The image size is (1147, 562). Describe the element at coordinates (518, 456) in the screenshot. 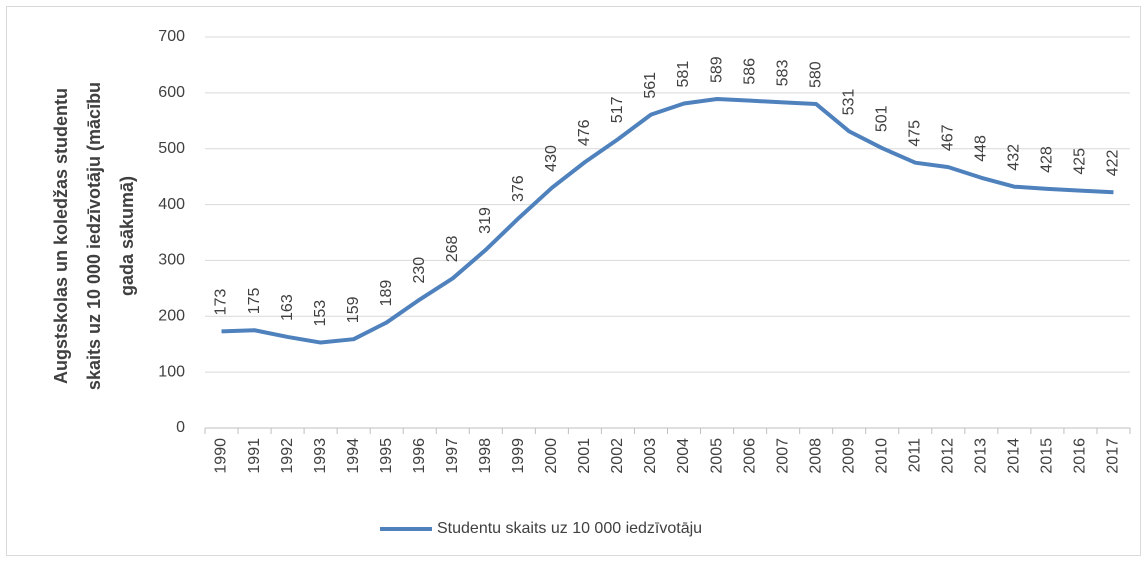

I see `x-tick-label: 1999` at that location.